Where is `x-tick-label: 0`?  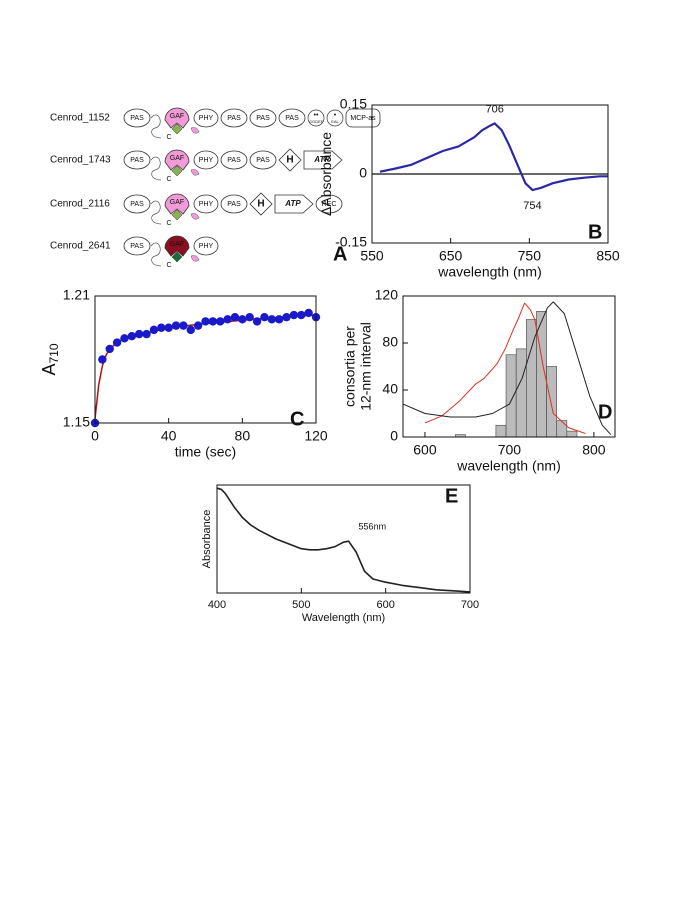 x-tick-label: 0 is located at coordinates (95, 436).